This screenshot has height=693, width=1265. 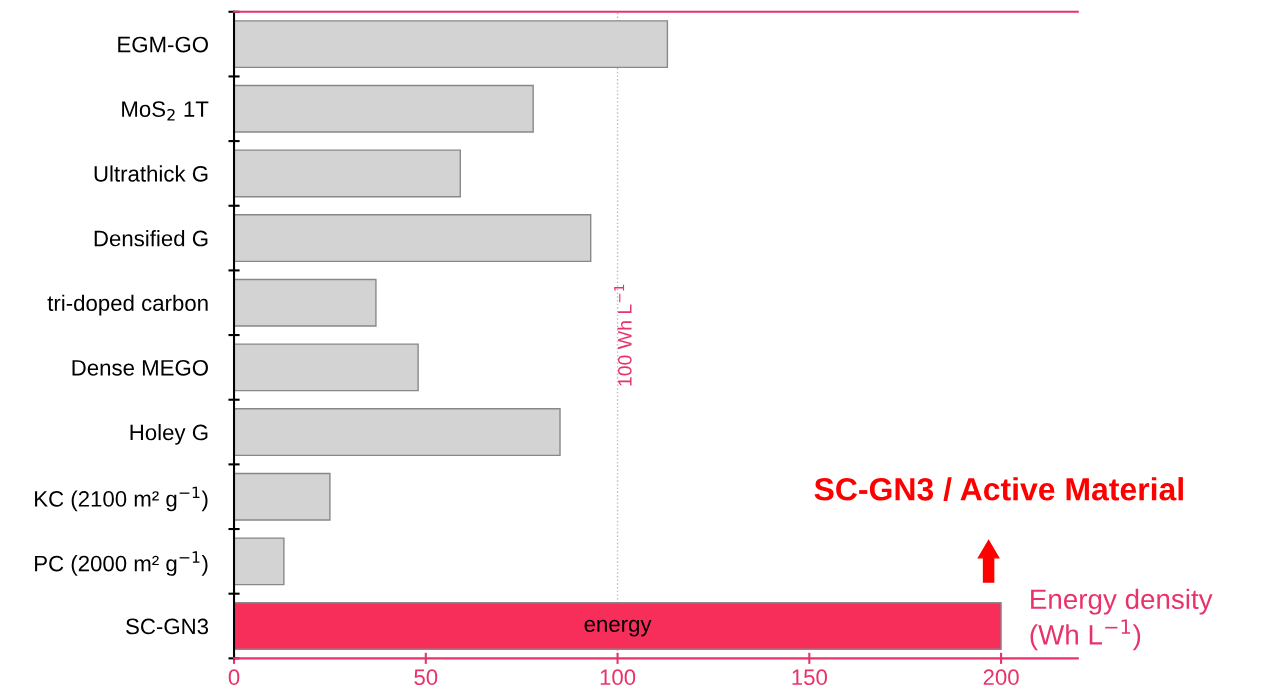 I want to click on x-tick-label: 150, so click(x=809, y=677).